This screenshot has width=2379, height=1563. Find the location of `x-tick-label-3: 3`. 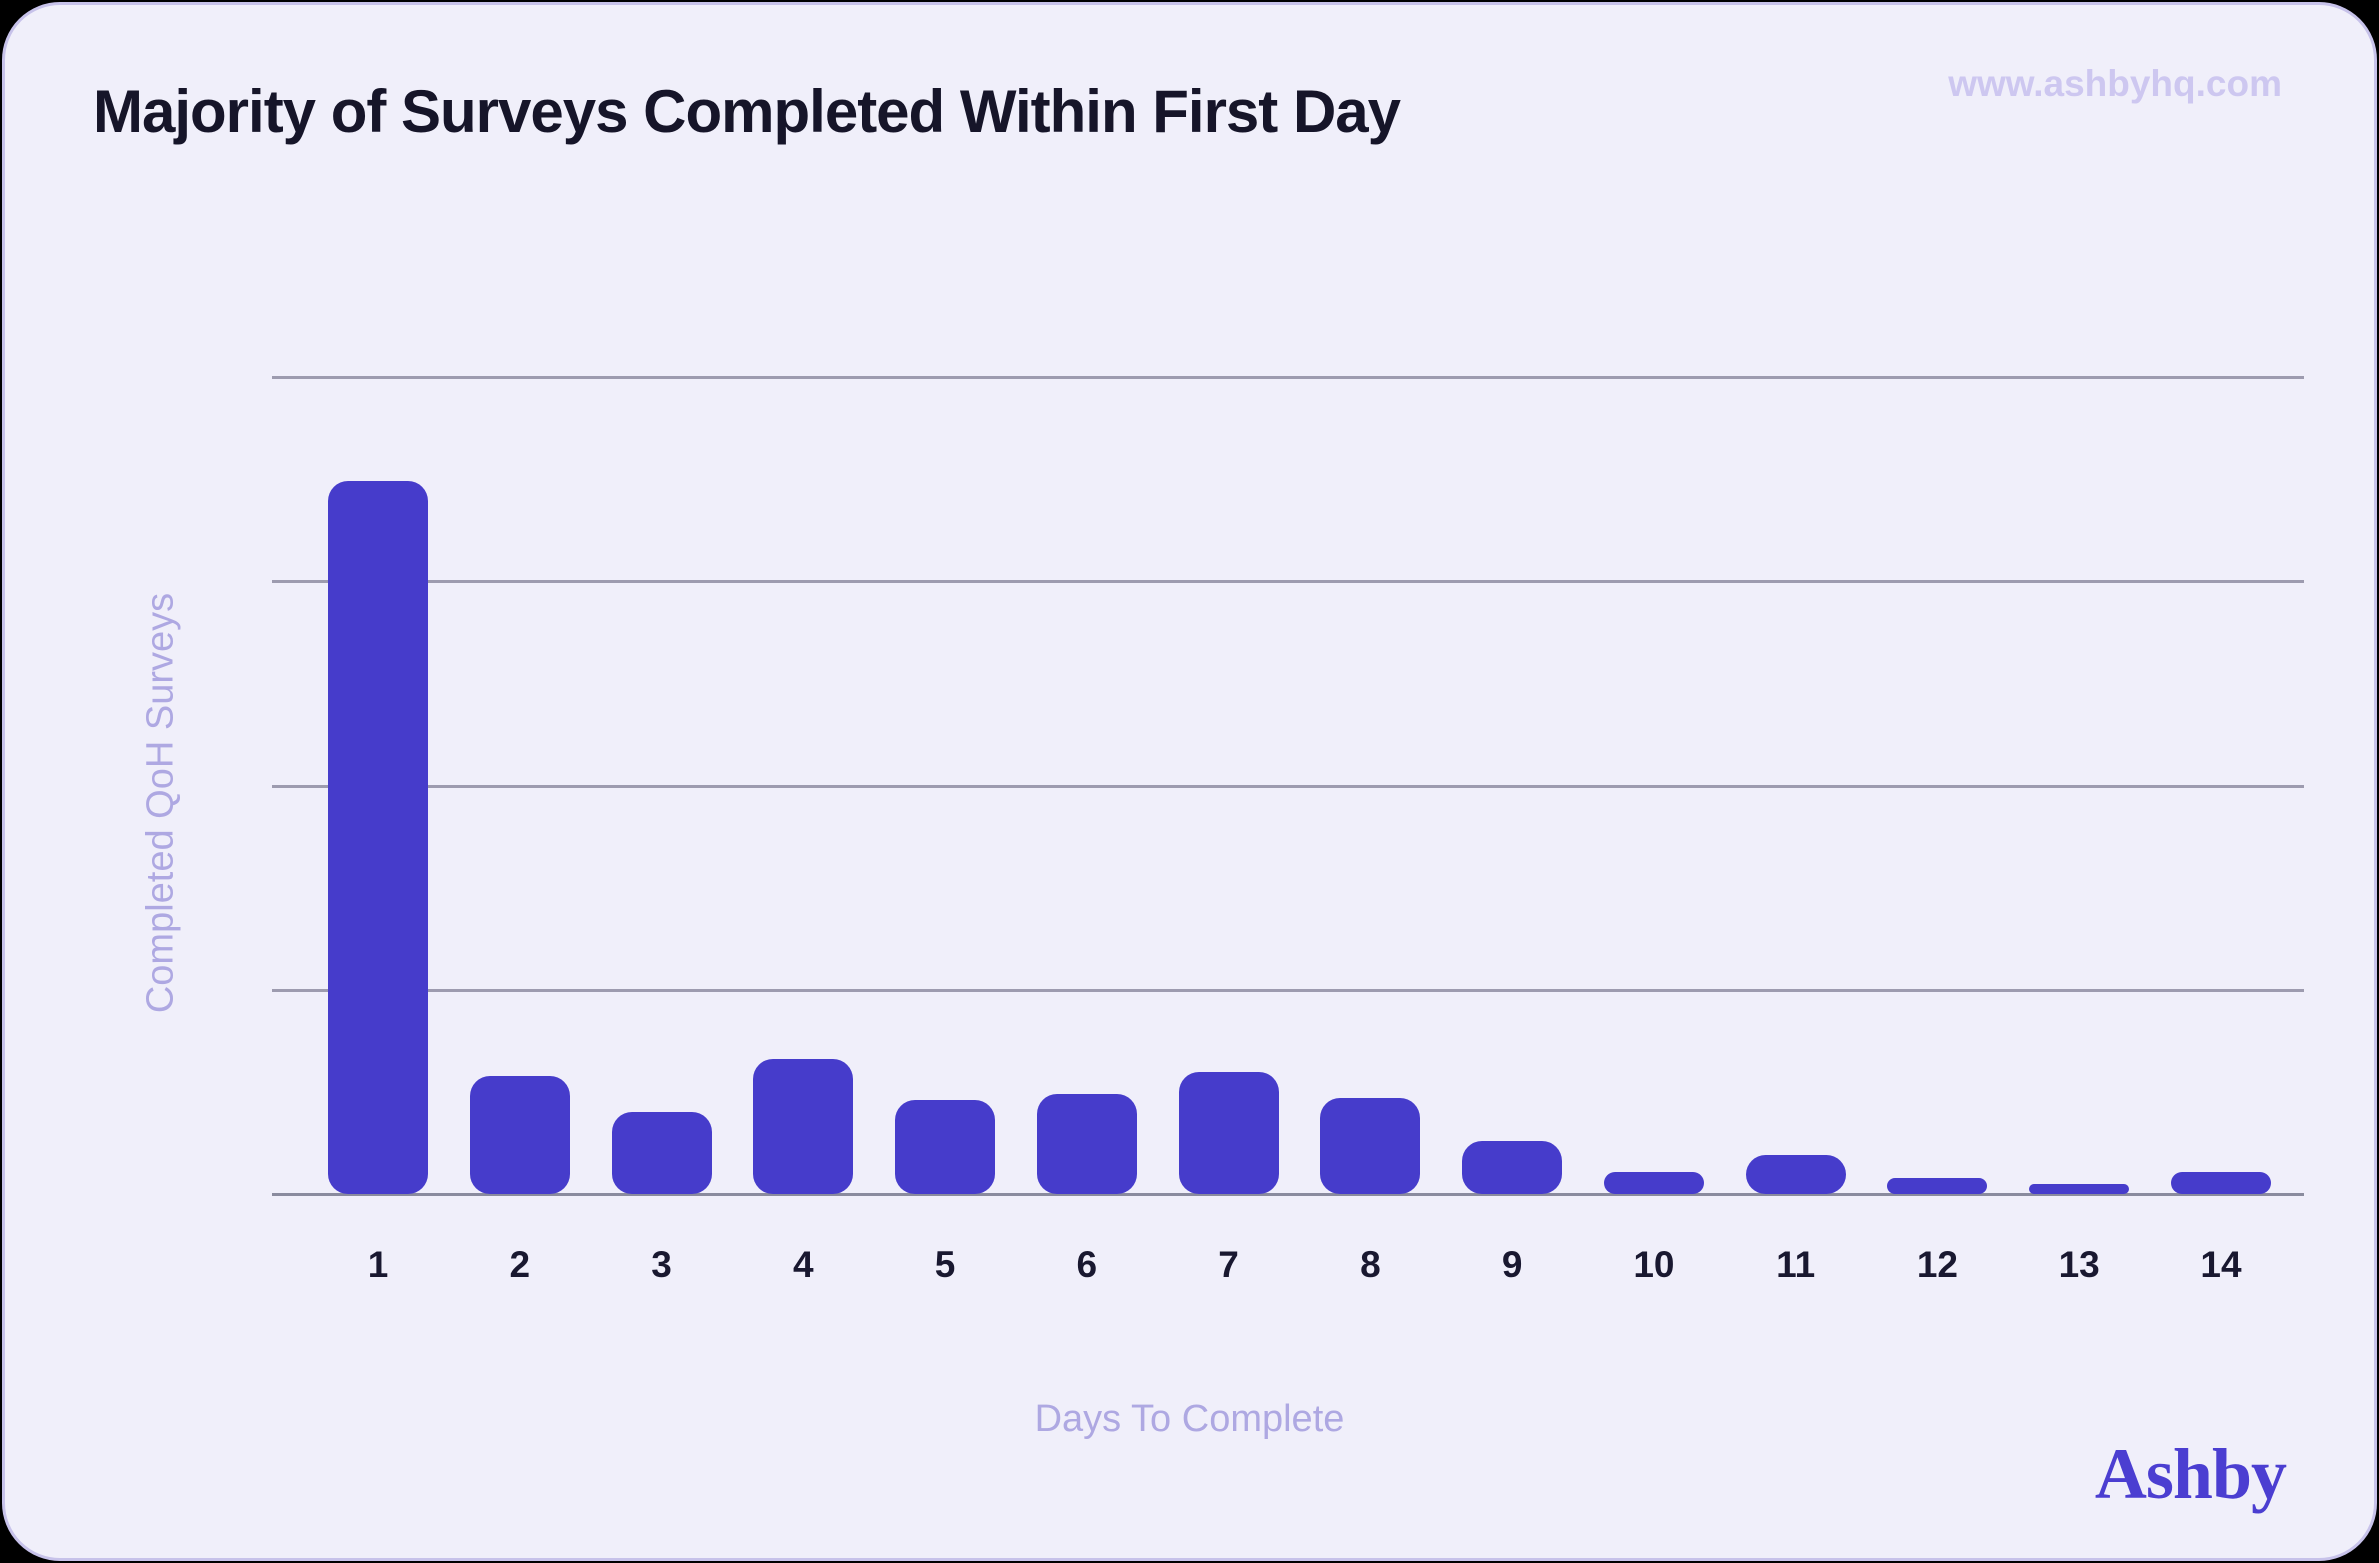

x-tick-label-3: 3 is located at coordinates (661, 1264).